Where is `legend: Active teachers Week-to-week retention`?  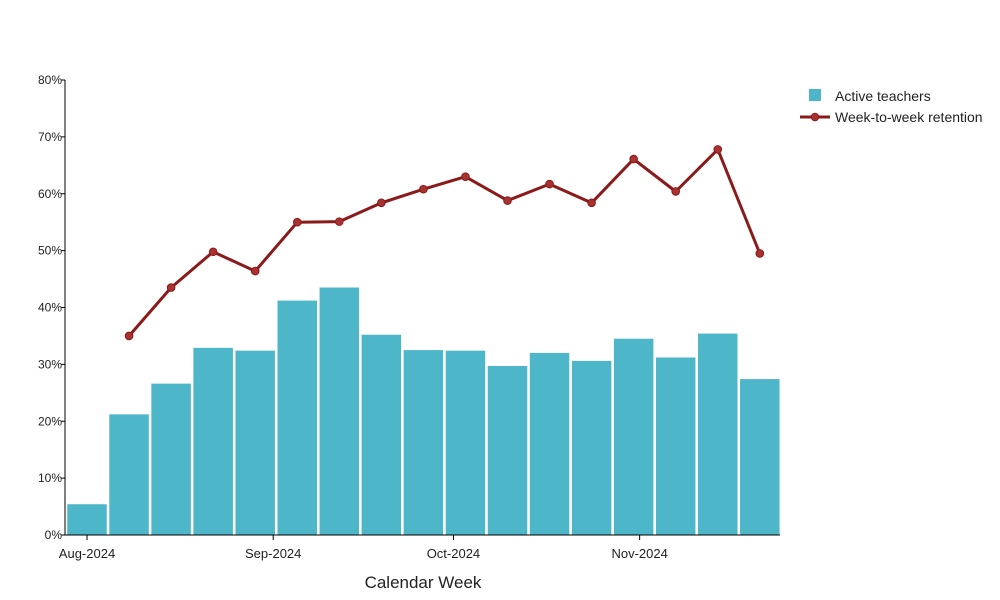
legend: Active teachers Week-to-week retention is located at coordinates (891, 106).